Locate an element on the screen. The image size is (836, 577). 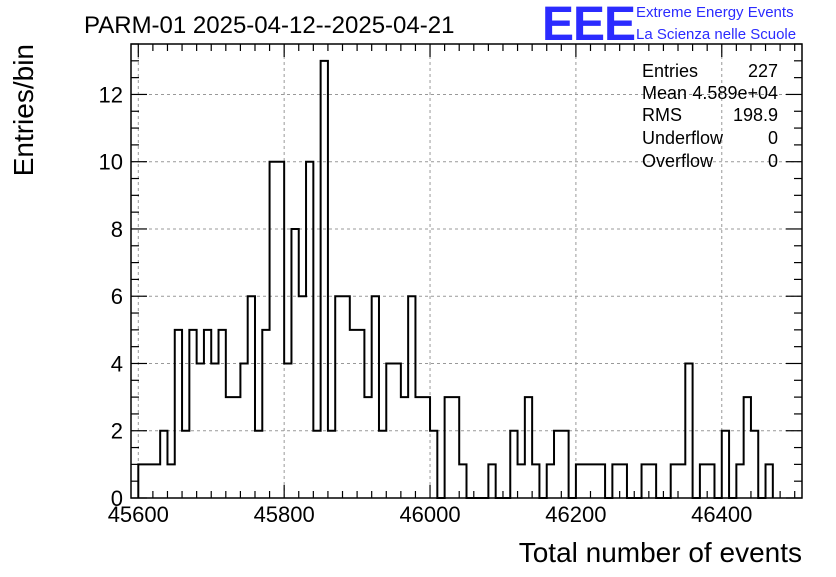
stats-rms-value: 198.9 is located at coordinates (755, 115).